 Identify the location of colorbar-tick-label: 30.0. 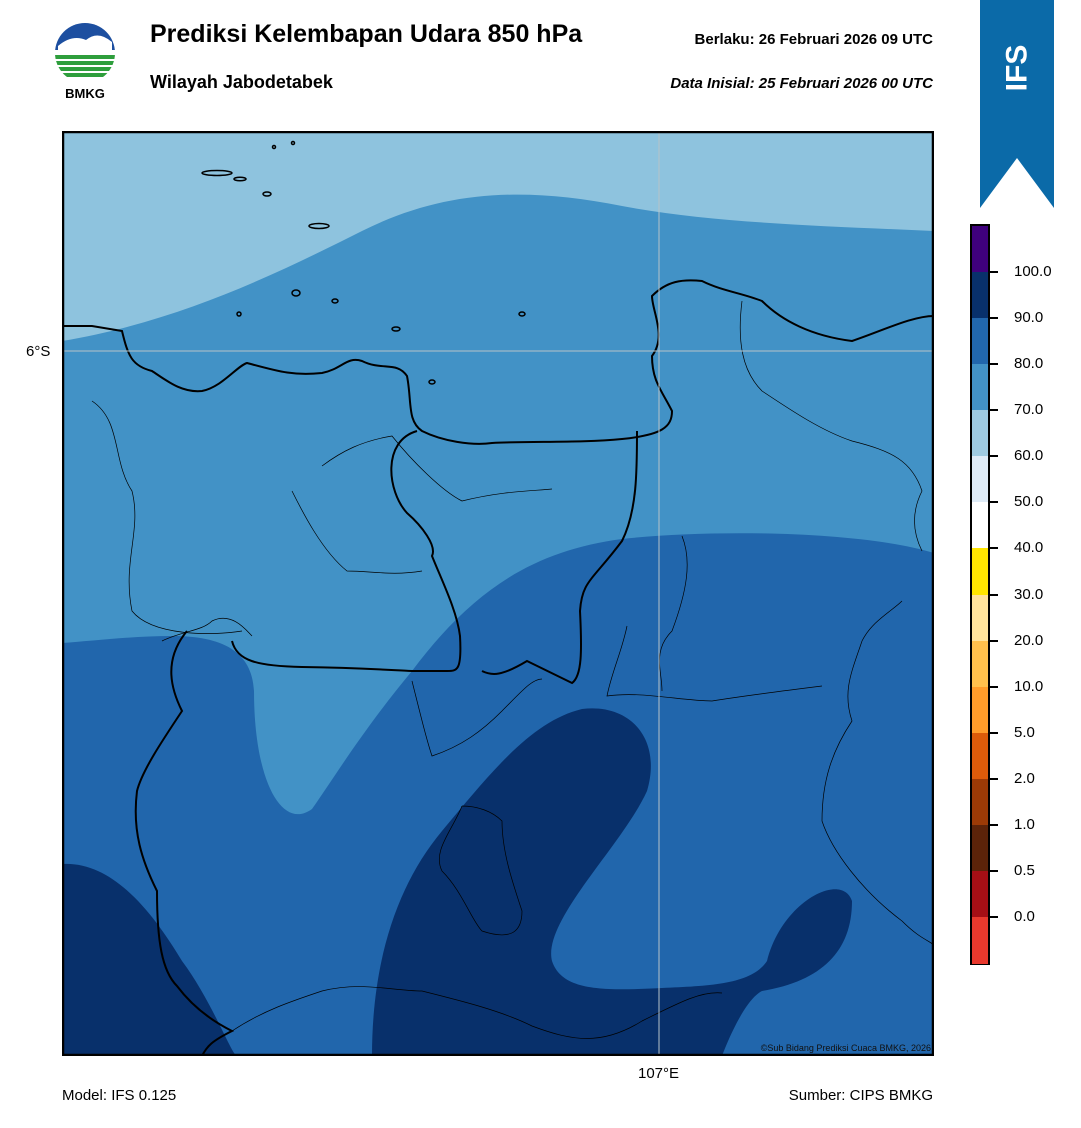
(1029, 594).